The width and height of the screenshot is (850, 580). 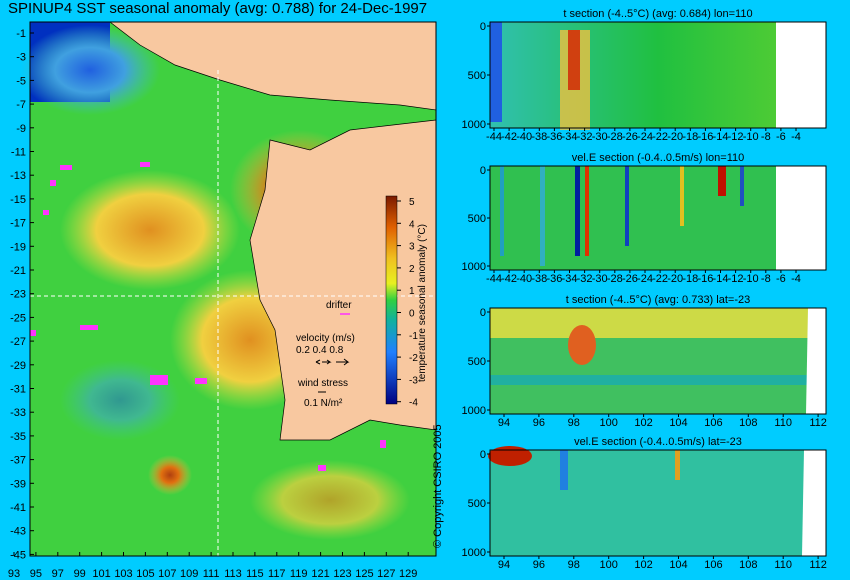 What do you see at coordinates (474, 553) in the screenshot?
I see `section-4-y-tick-label: 1000` at bounding box center [474, 553].